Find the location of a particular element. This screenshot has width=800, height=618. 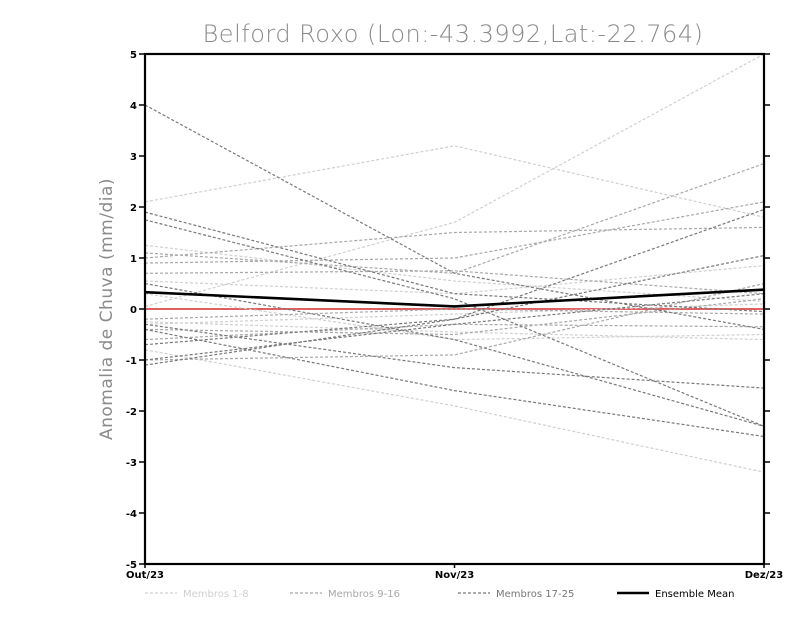

series-line-m9 is located at coordinates (454, 242).